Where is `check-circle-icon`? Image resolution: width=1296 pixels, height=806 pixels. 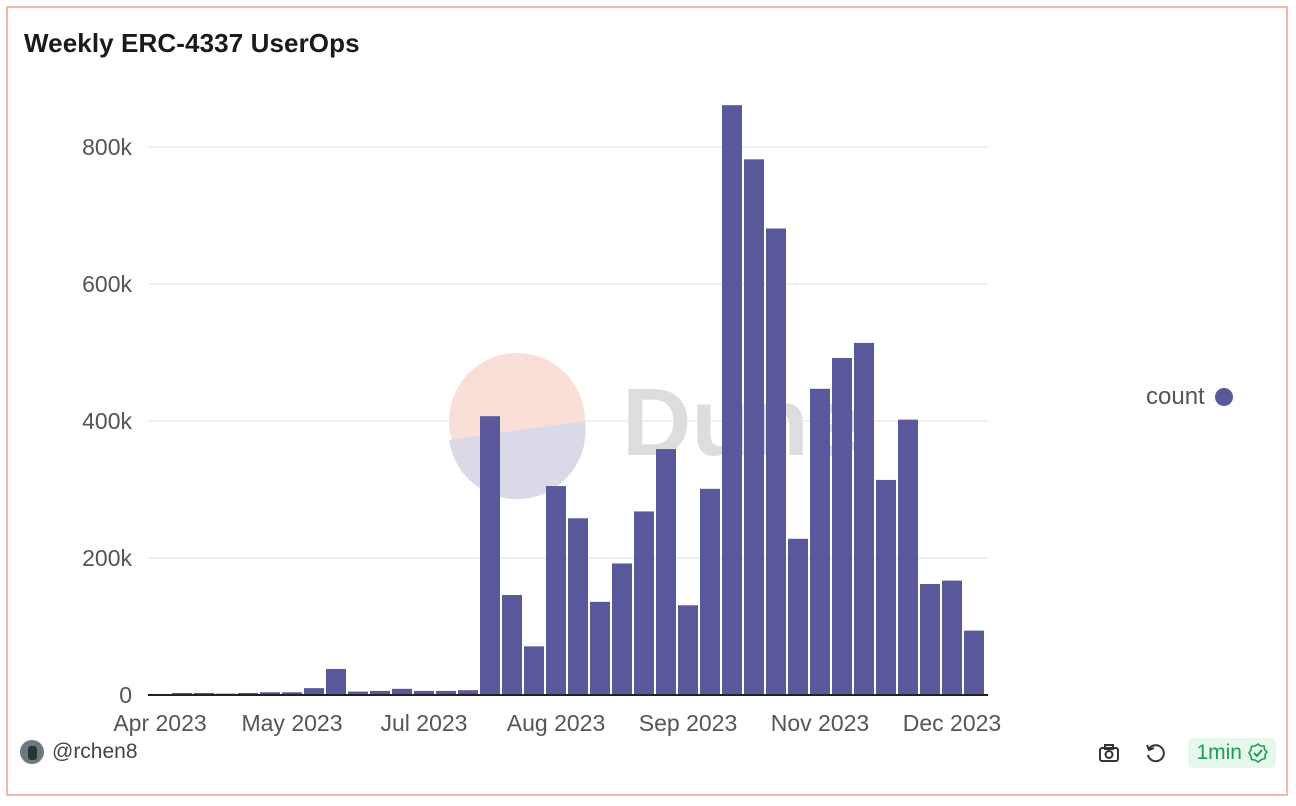 check-circle-icon is located at coordinates (1258, 753).